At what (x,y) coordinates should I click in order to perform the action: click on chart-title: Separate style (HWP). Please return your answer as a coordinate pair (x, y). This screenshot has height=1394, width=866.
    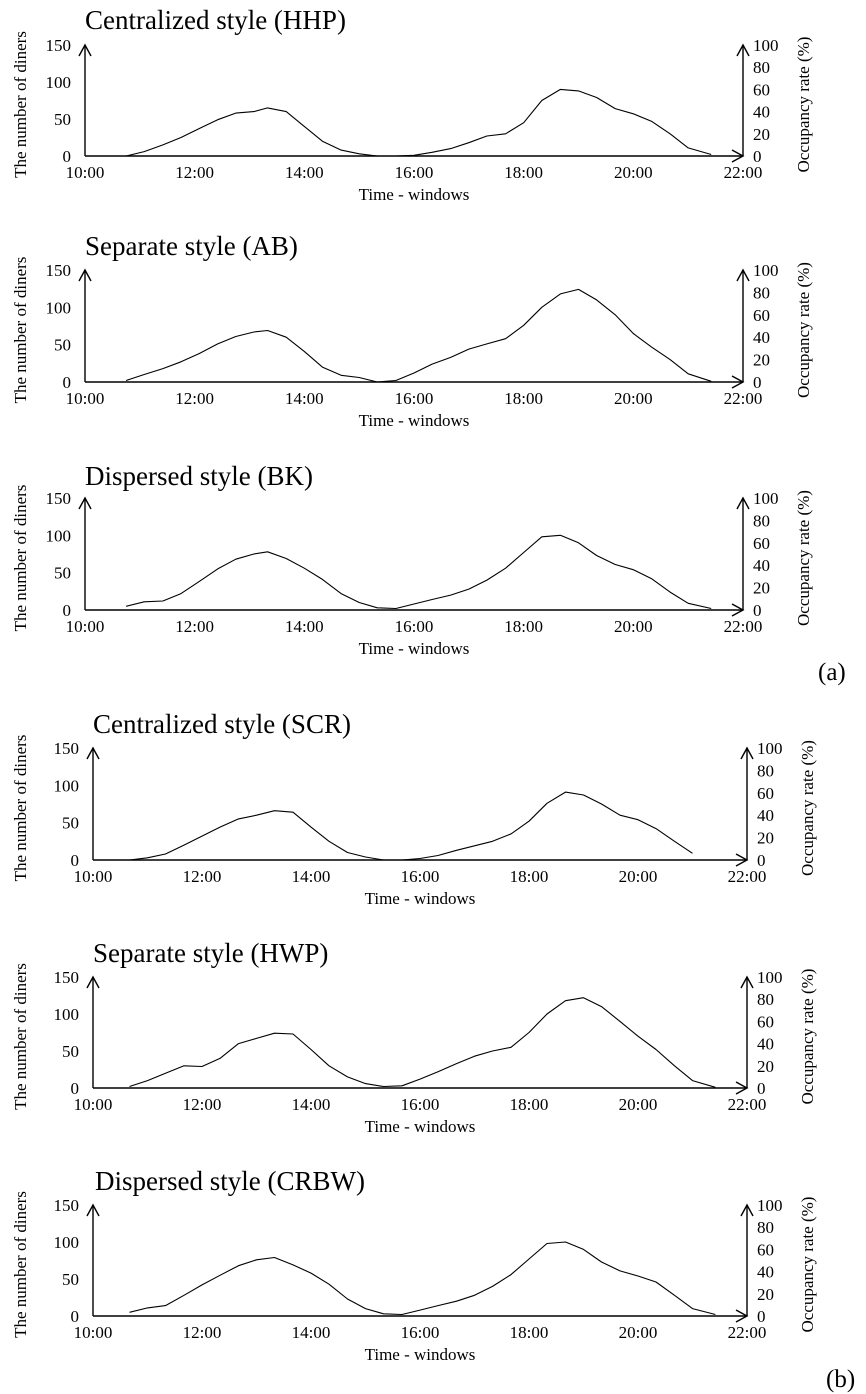
    Looking at the image, I should click on (210, 953).